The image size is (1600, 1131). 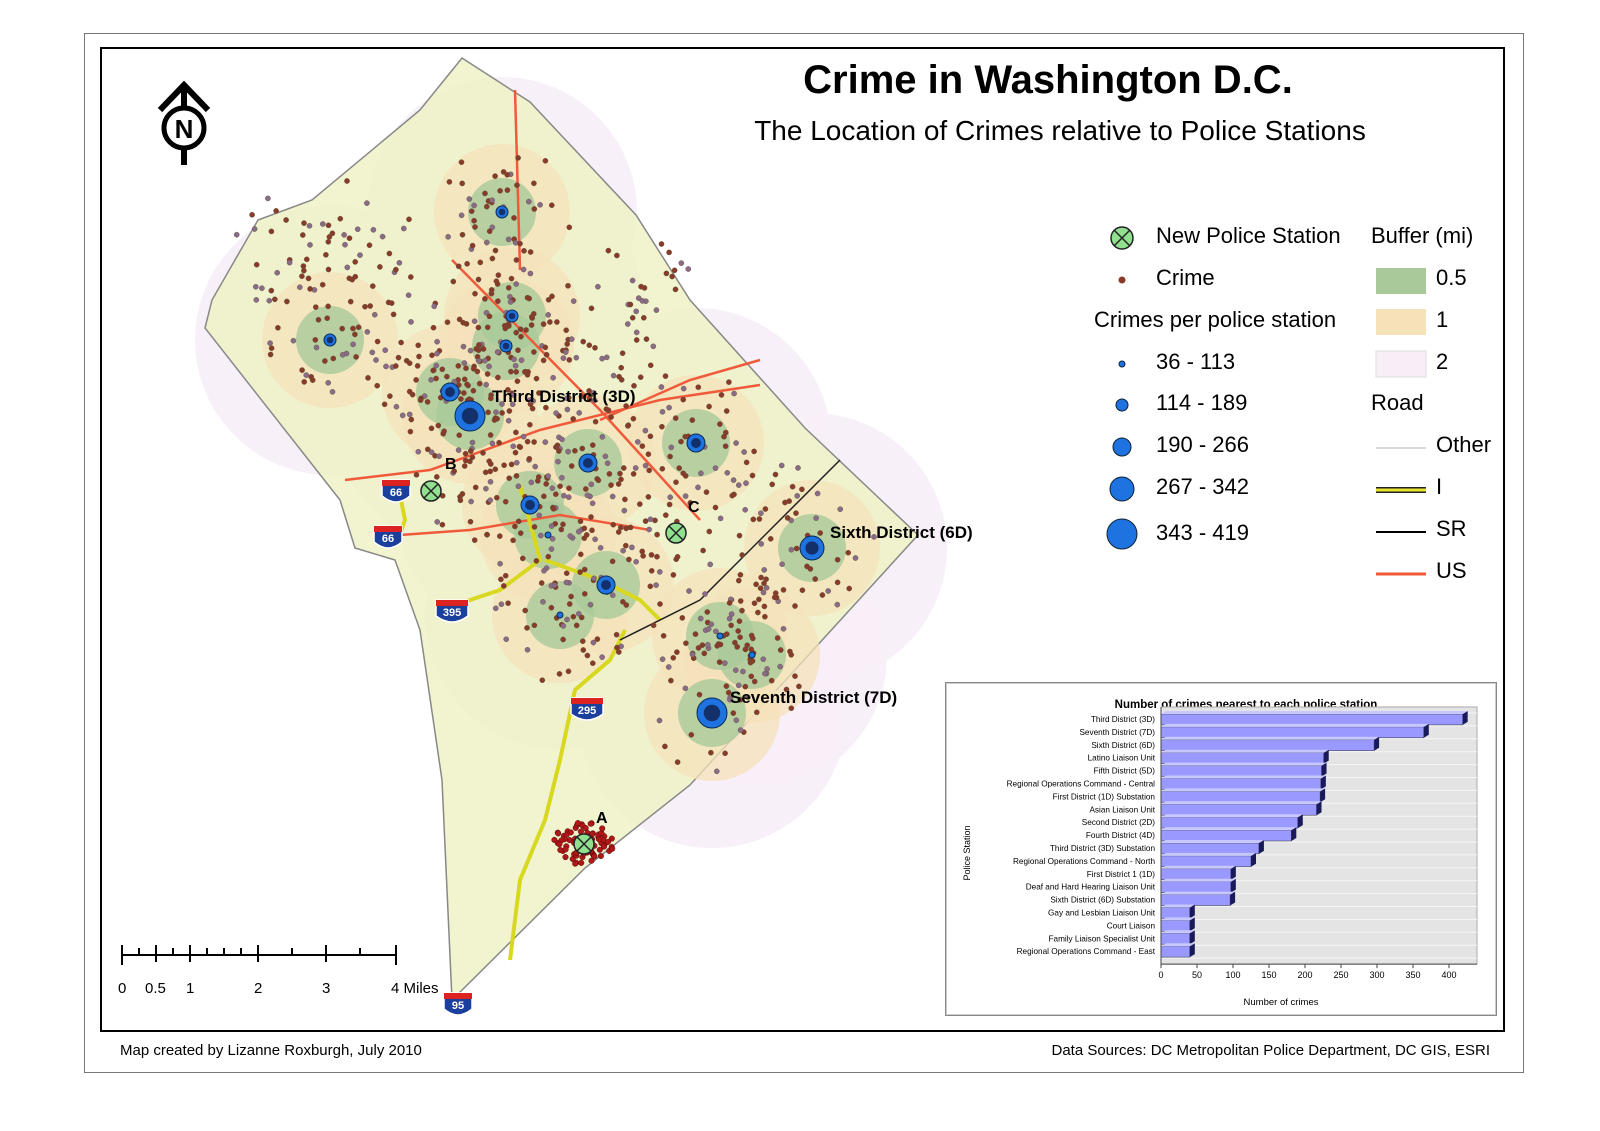 I want to click on legend-road-title: Road, so click(x=1397, y=402).